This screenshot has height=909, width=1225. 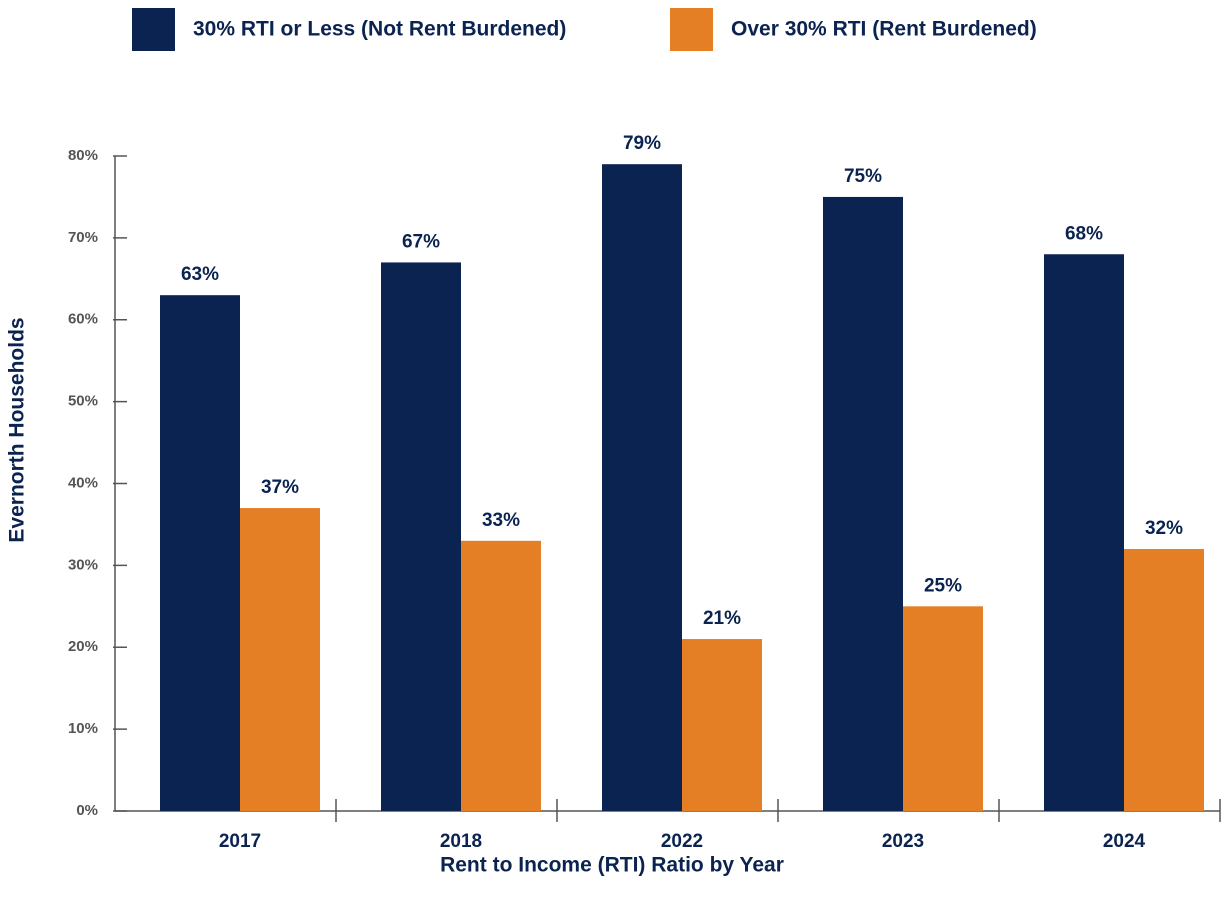 What do you see at coordinates (87, 810) in the screenshot?
I see `y-tick-label: 0%` at bounding box center [87, 810].